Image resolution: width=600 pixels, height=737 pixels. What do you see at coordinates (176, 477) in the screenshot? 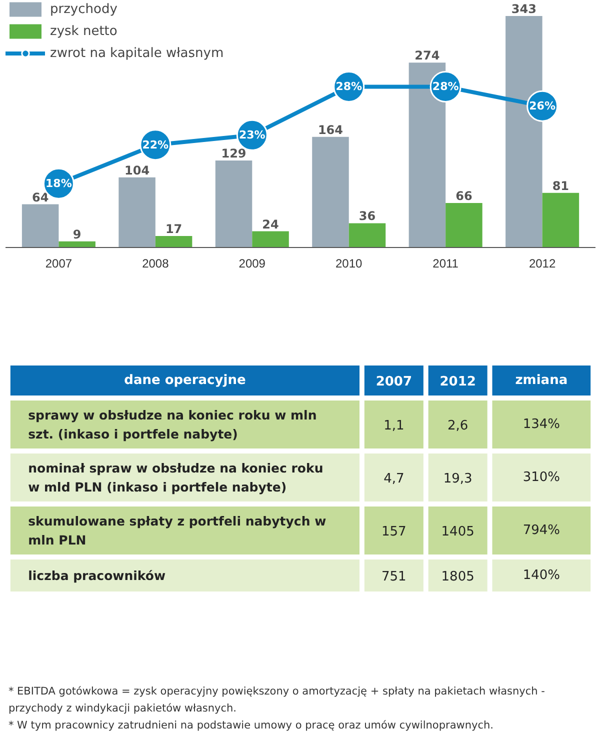
I see `category-label: nominał spraw w obsłudze na koniec roku w mld PLN (inkaso i portfele nabyte)` at bounding box center [176, 477].